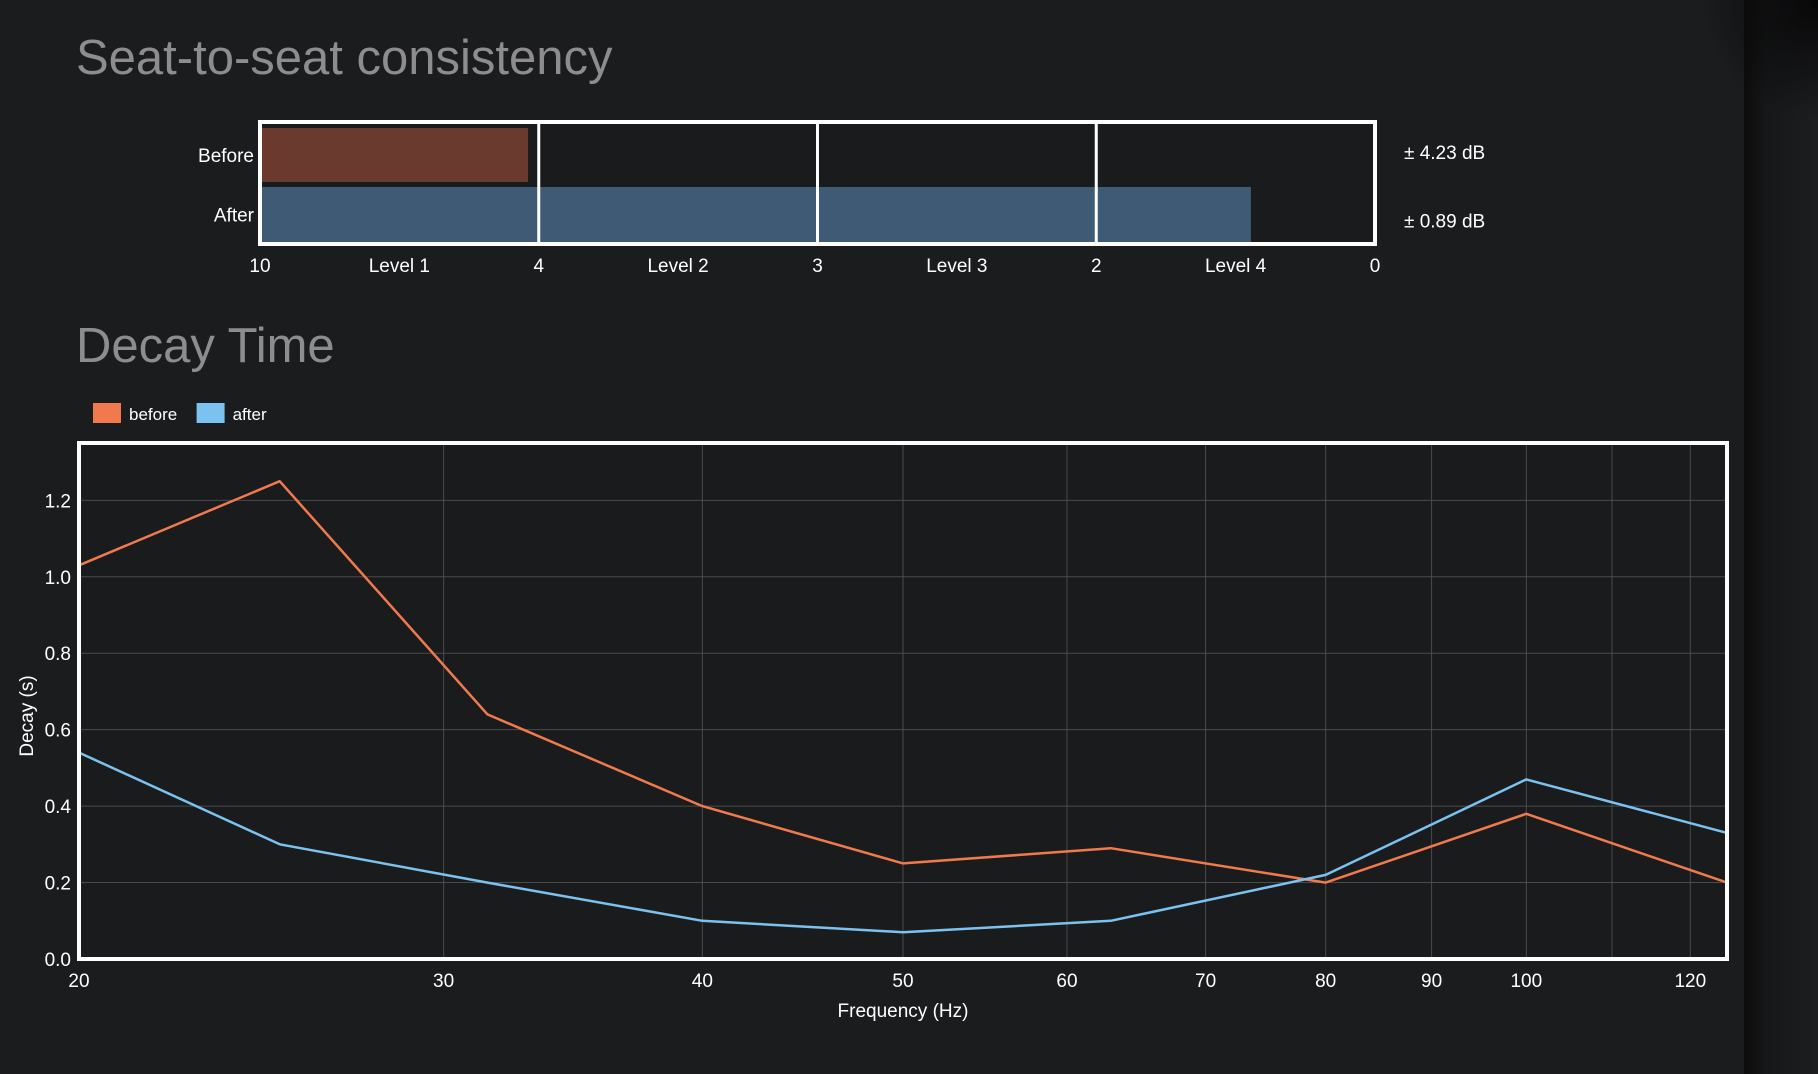 The width and height of the screenshot is (1818, 1074). Describe the element at coordinates (58, 578) in the screenshot. I see `y-tick-label: 1.0` at that location.